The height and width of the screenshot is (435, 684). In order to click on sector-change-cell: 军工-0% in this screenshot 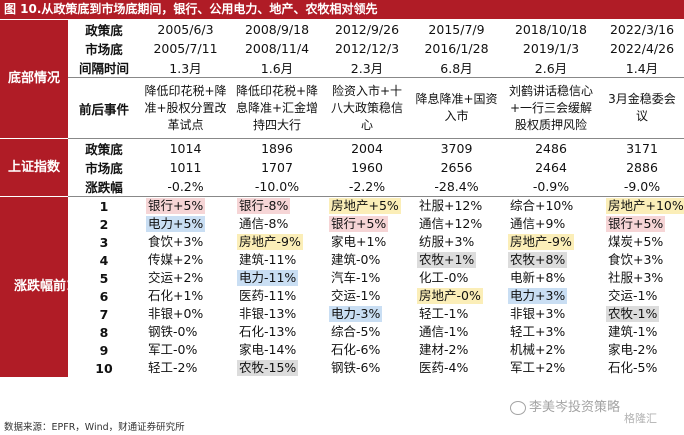, I will do `click(185, 350)`.